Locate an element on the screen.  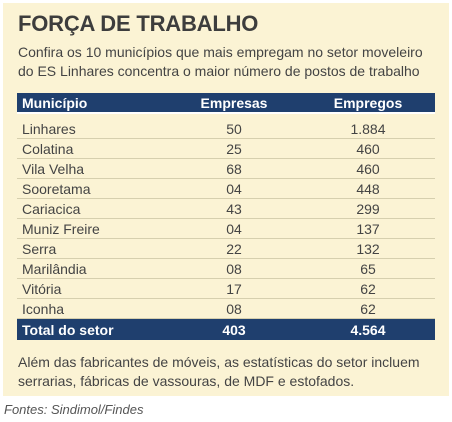
cell-municipio: Linhares is located at coordinates (49, 128).